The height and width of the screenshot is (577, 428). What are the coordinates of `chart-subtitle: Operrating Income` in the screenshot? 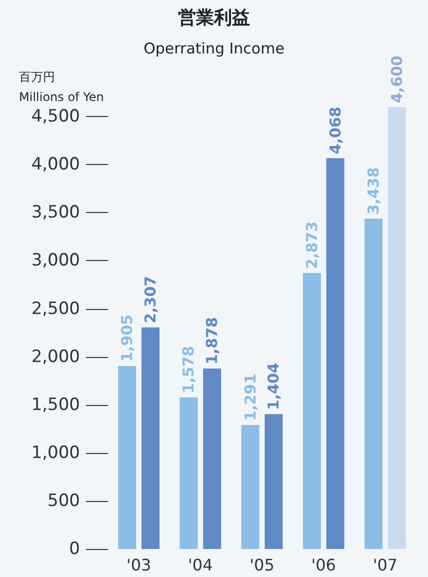 It's located at (214, 49).